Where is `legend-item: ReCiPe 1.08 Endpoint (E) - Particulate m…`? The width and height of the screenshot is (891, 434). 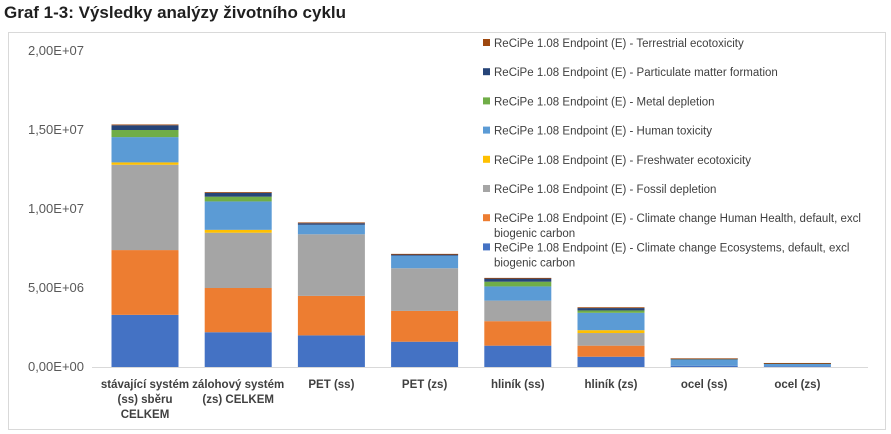
legend-item: ReCiPe 1.08 Endpoint (E) - Particulate m… is located at coordinates (630, 73).